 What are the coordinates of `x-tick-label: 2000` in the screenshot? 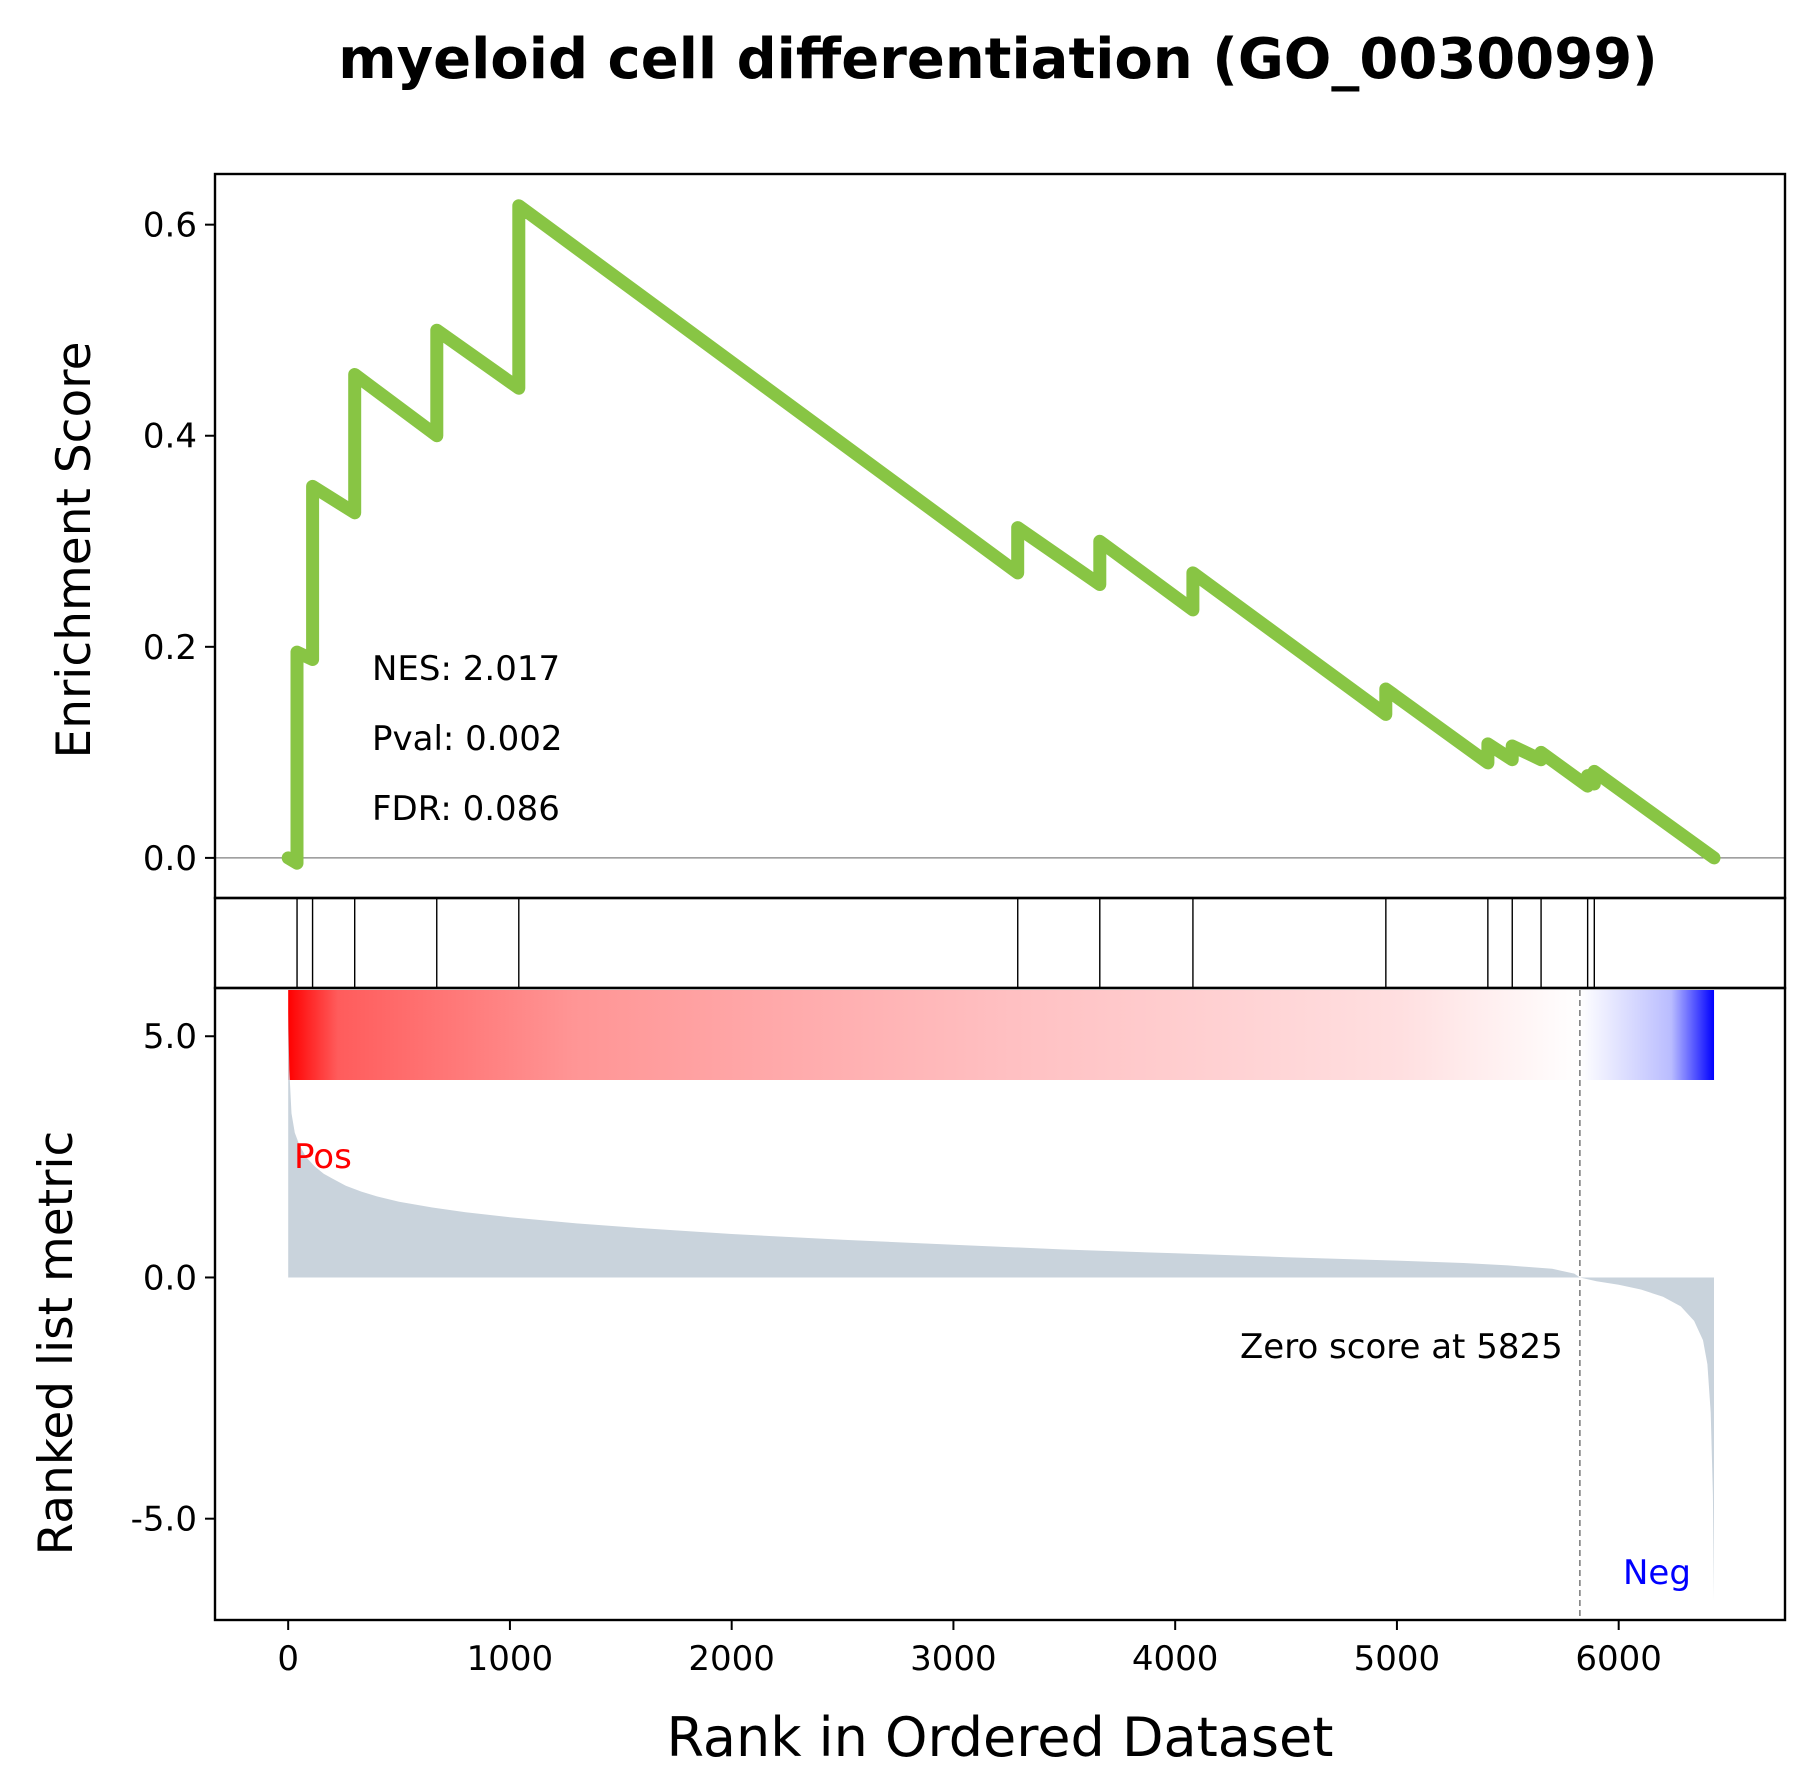 It's located at (731, 1659).